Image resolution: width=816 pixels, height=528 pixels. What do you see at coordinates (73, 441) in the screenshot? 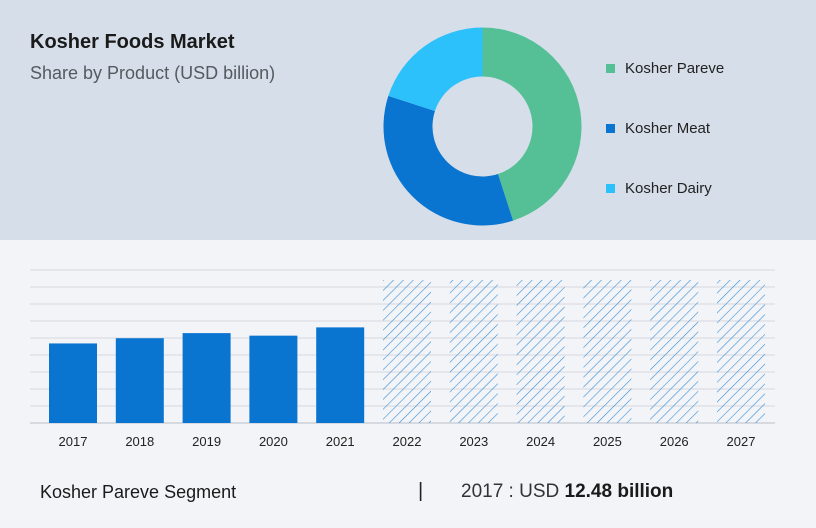
I see `x-tick-2017: 2017` at bounding box center [73, 441].